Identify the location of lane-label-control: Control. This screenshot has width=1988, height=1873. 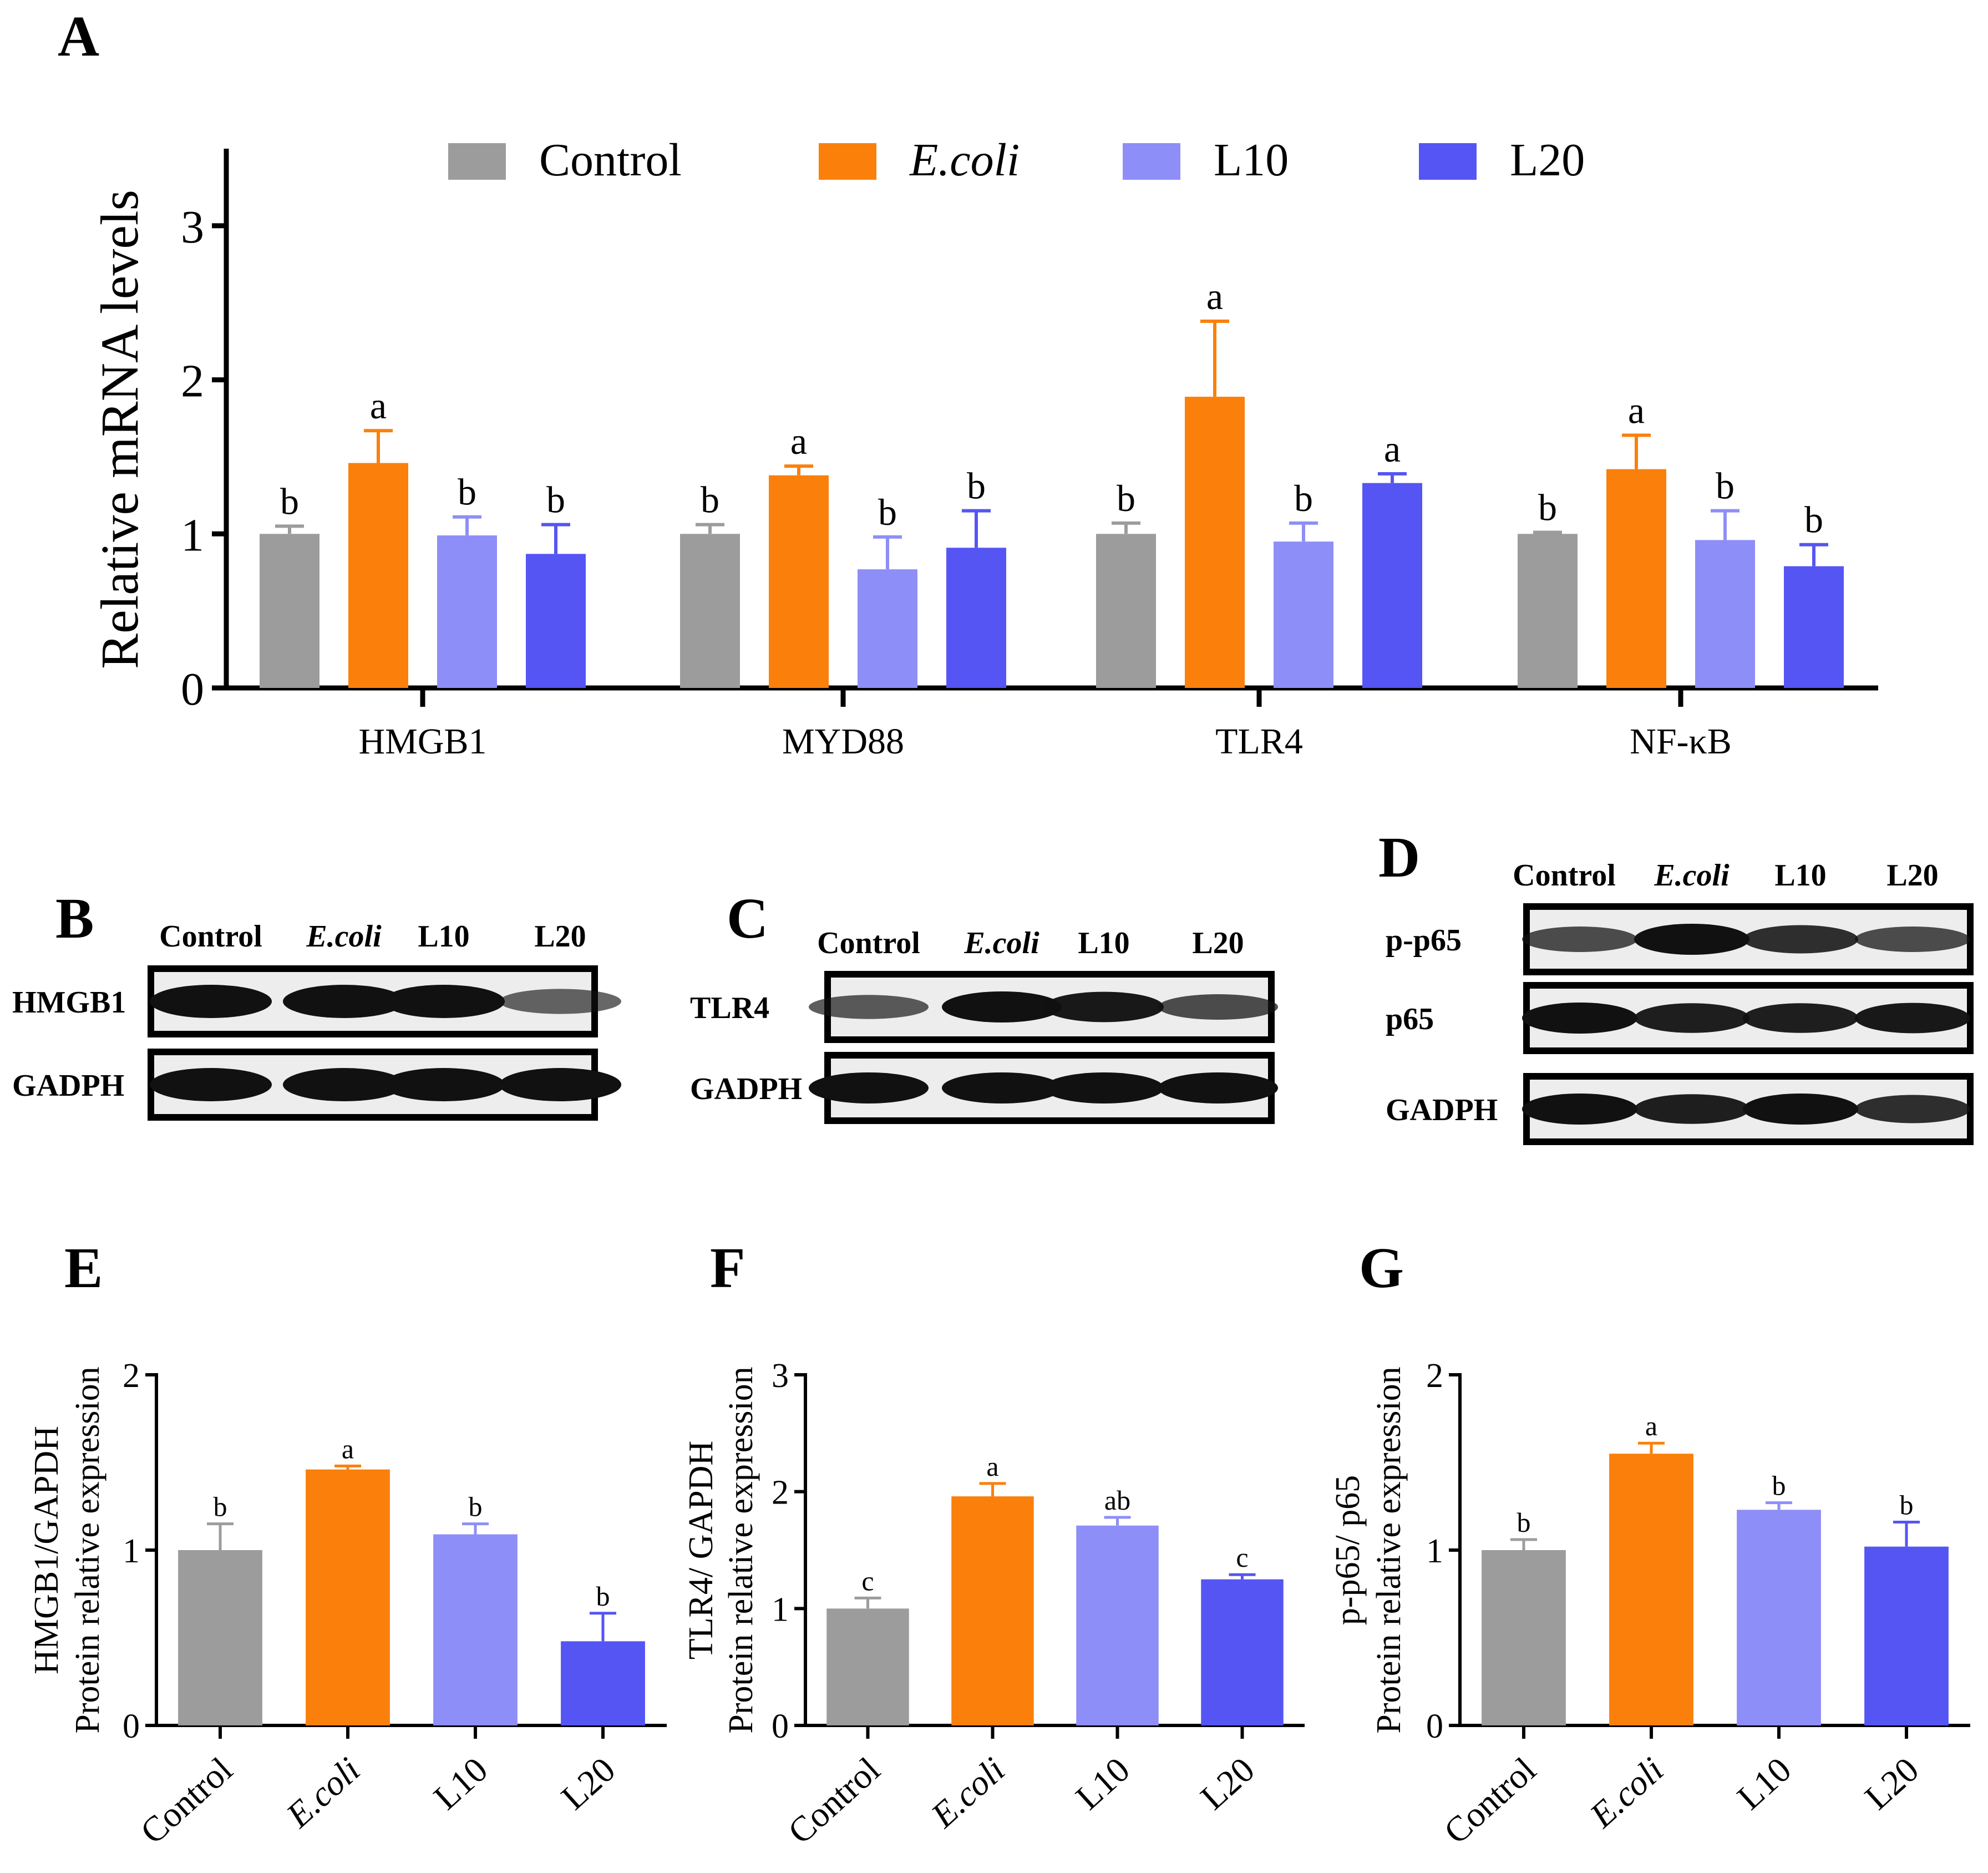
(868, 943).